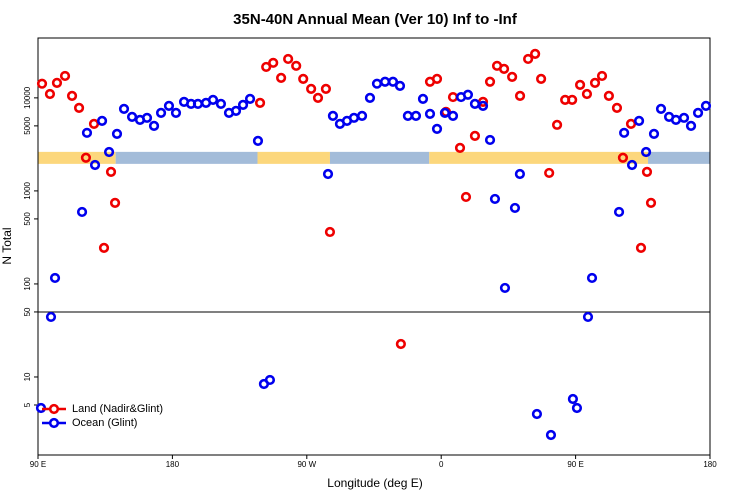 The width and height of the screenshot is (750, 500). Describe the element at coordinates (27, 125) in the screenshot. I see `y-tick-label: 5000` at that location.